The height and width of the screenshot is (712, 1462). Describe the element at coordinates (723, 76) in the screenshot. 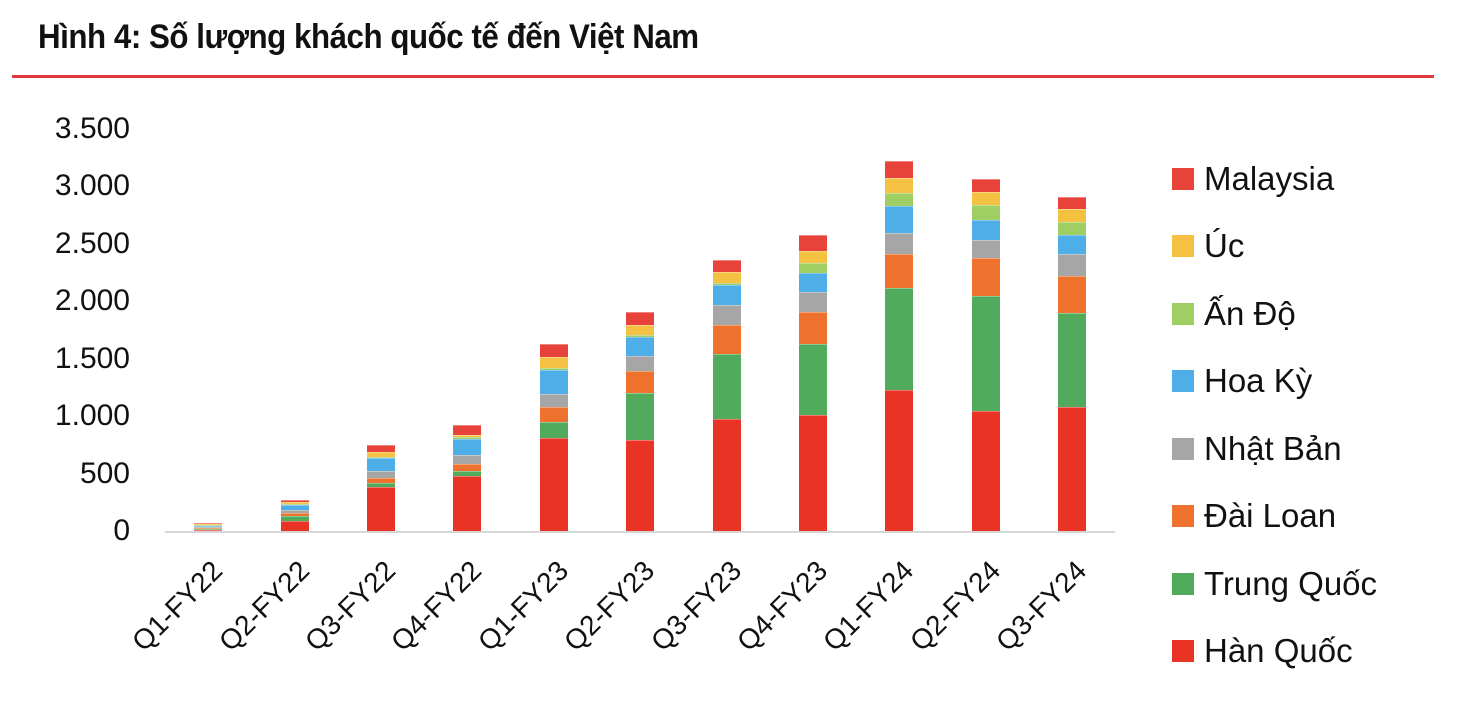

I see `title-divider` at that location.